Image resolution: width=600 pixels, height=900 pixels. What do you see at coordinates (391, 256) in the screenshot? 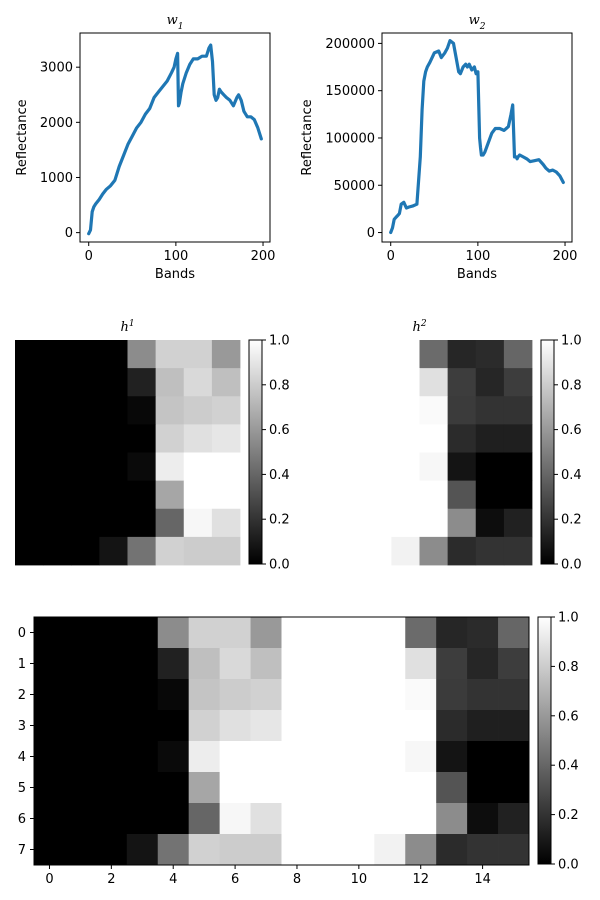
I see `x-tick-label: 0` at bounding box center [391, 256].